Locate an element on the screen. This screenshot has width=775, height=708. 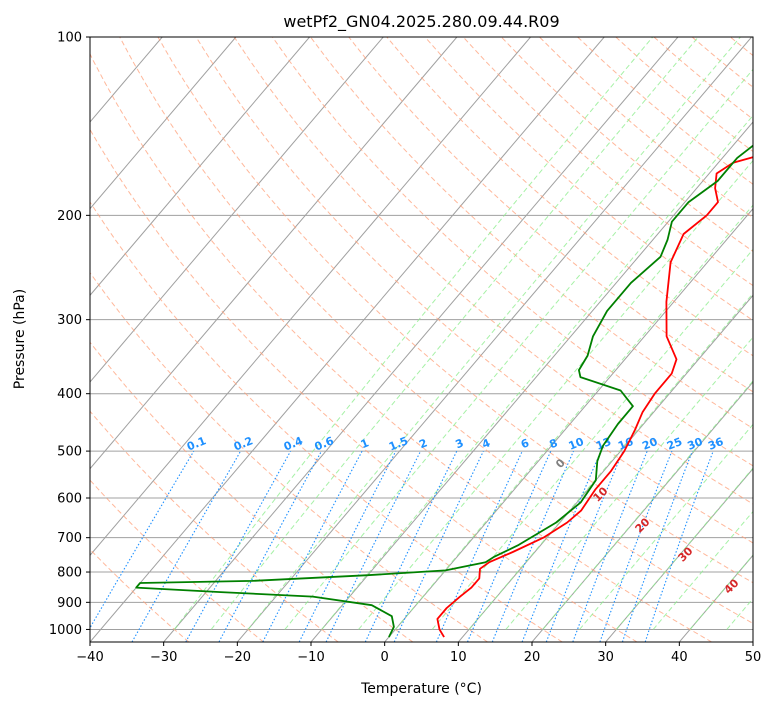
y-tick-label: 300 is located at coordinates (69, 320).